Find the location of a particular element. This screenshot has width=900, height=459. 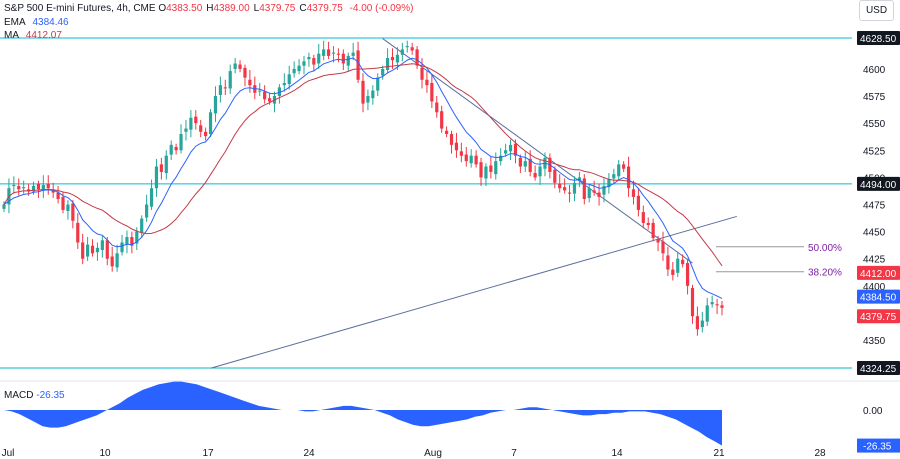

ema-label: EMA is located at coordinates (15, 22).